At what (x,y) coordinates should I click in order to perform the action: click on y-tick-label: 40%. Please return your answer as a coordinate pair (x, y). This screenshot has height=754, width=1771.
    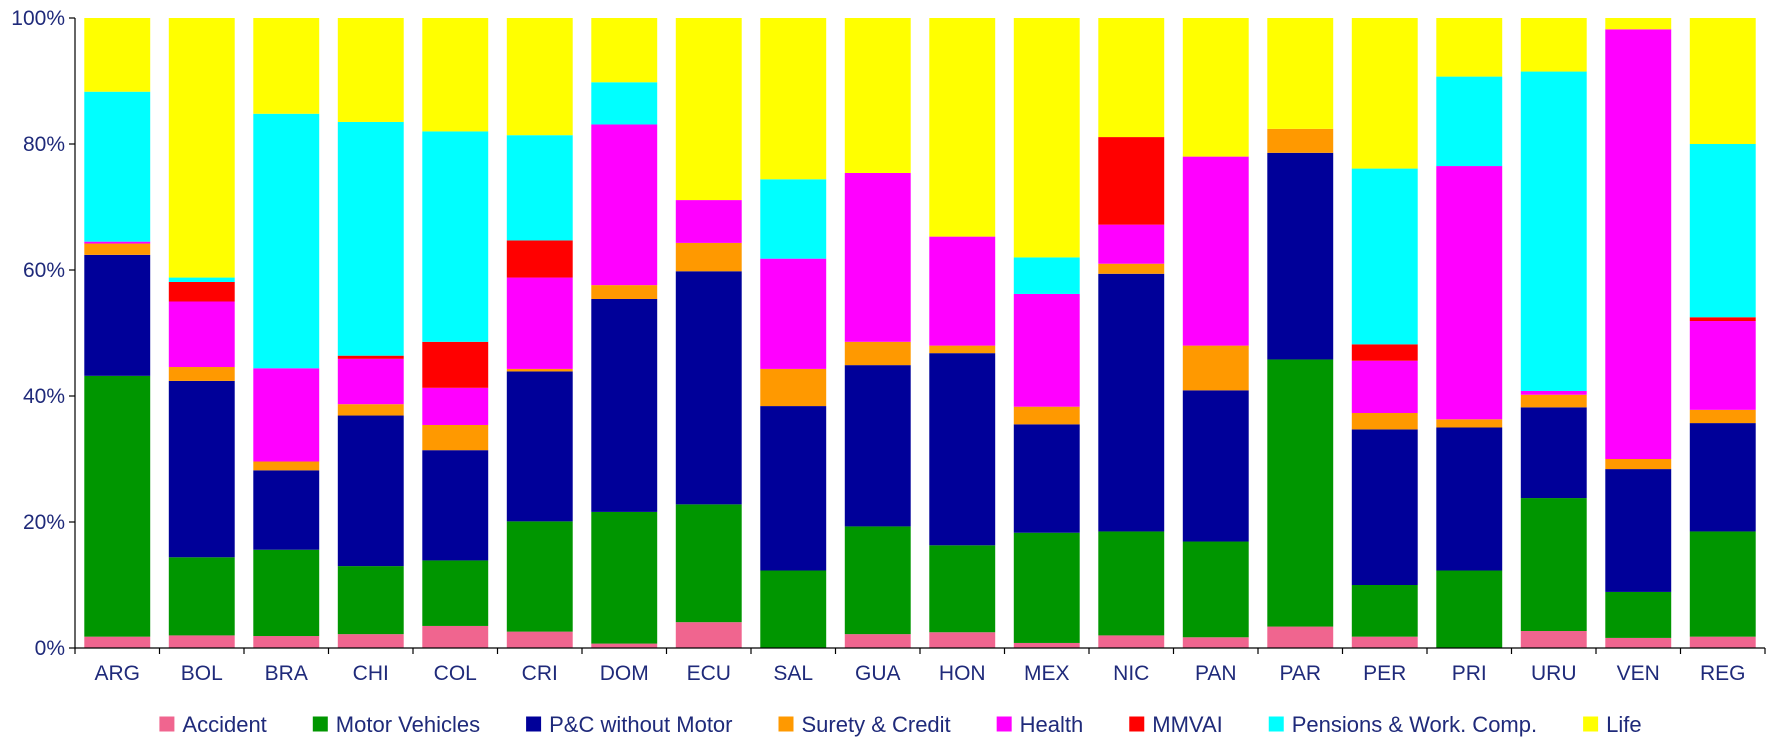
    Looking at the image, I should click on (44, 396).